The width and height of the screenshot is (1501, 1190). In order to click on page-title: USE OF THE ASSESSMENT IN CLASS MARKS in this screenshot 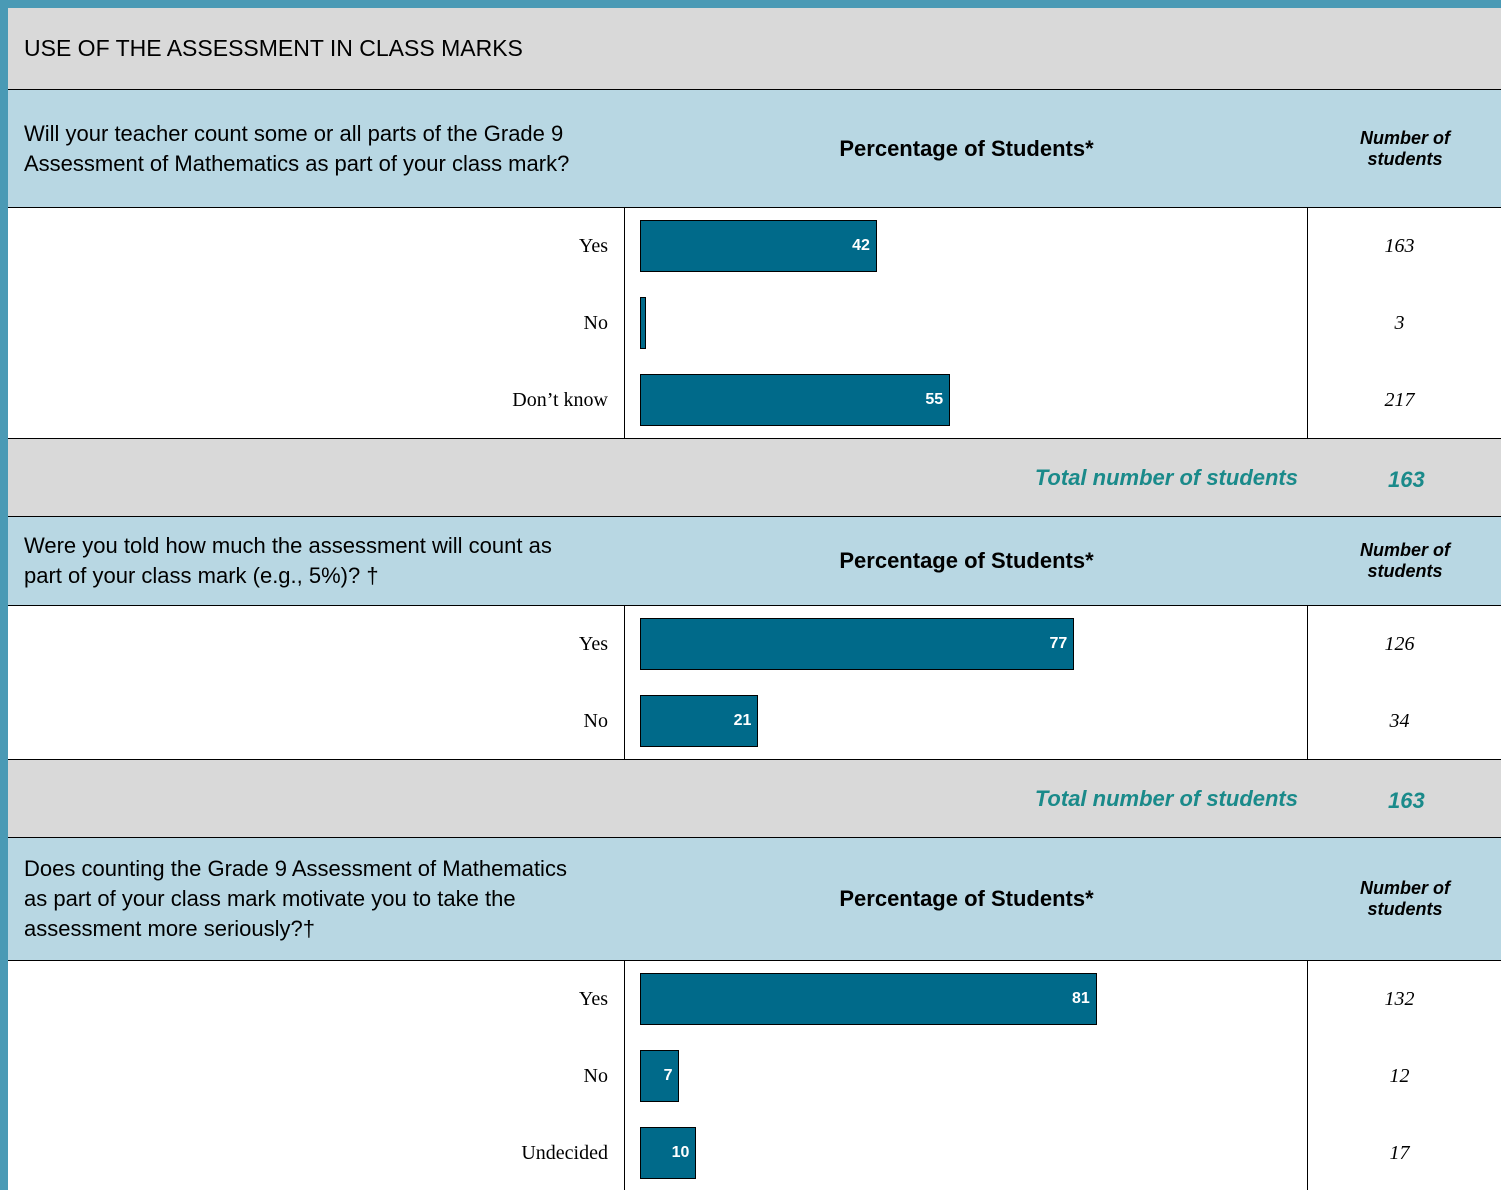, I will do `click(754, 49)`.